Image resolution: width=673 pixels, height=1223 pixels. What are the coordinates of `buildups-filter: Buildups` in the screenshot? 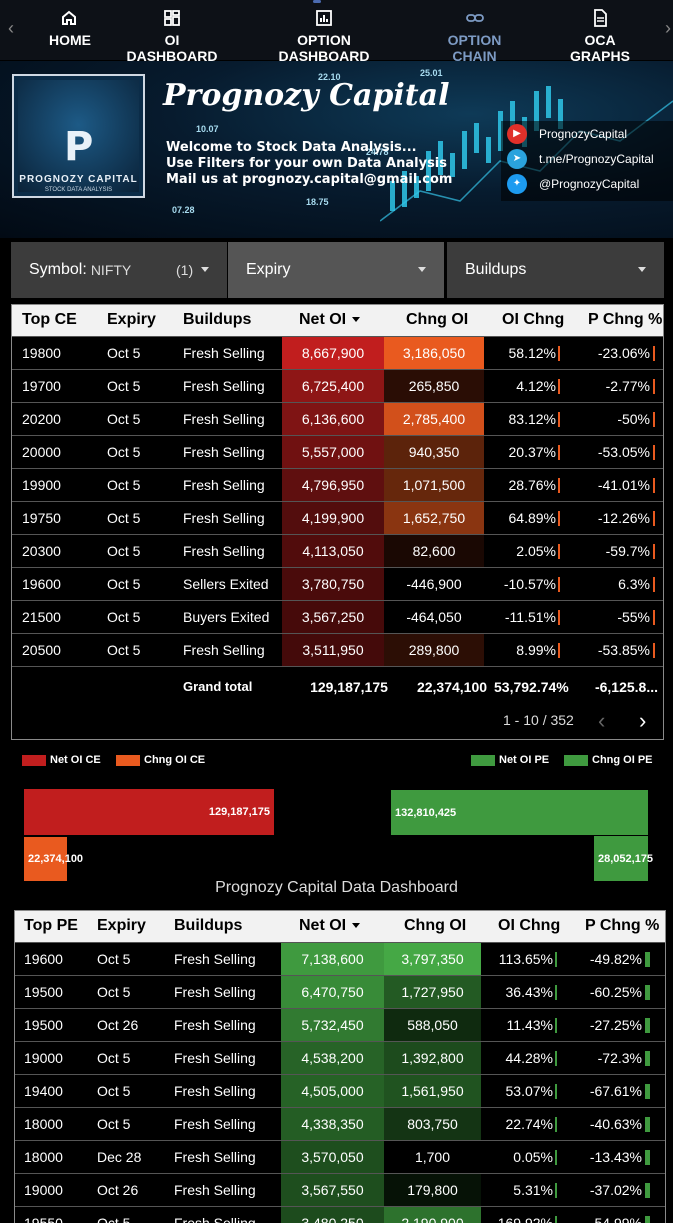 It's located at (555, 270).